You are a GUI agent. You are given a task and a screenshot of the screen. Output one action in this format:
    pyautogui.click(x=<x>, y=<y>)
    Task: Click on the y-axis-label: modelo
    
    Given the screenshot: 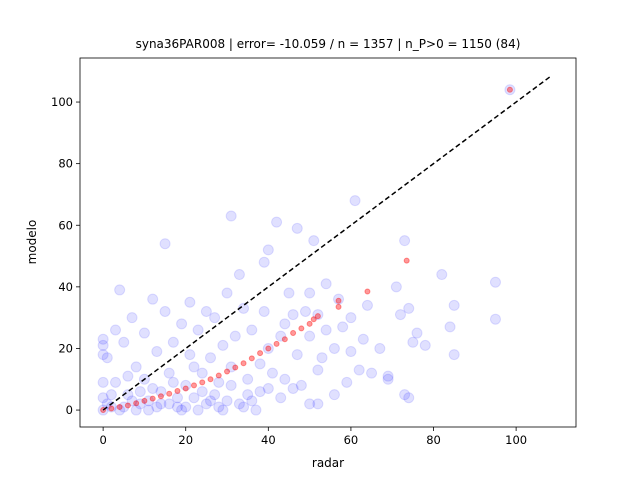 What is the action you would take?
    pyautogui.click(x=32, y=242)
    